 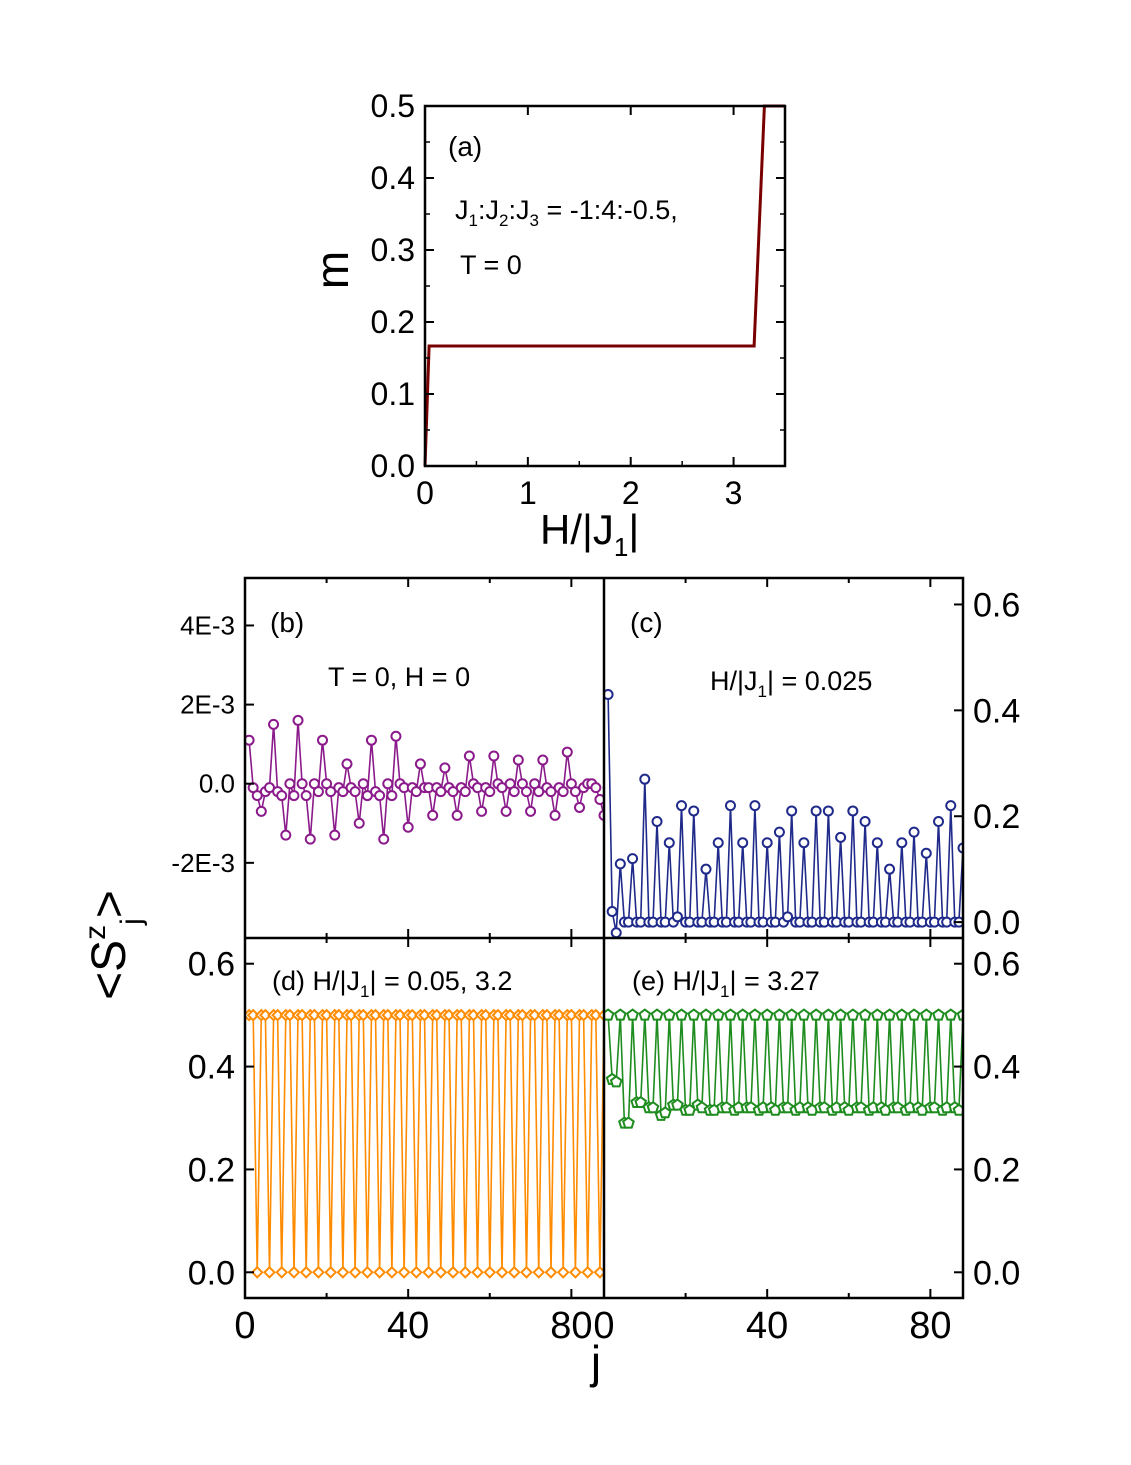 I want to click on panel-a-ytick-label: 0.5, so click(x=393, y=106).